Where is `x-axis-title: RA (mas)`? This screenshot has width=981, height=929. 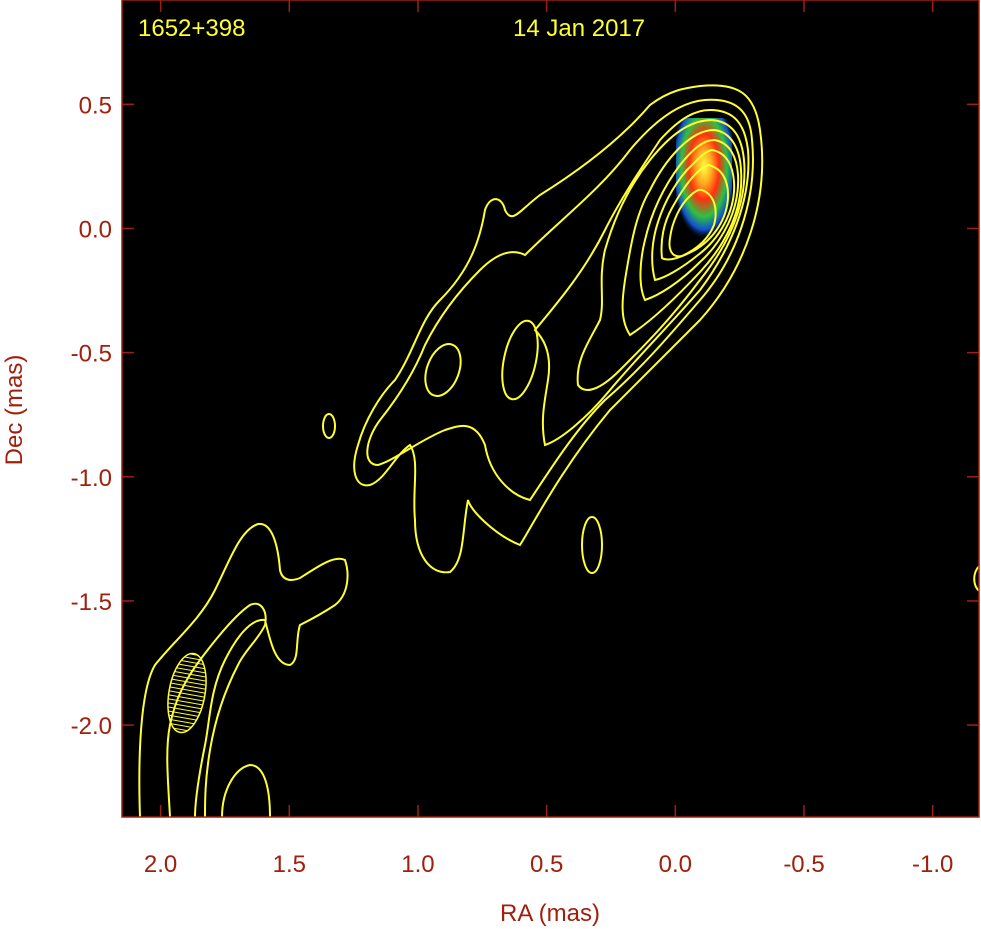
x-axis-title: RA (mas) is located at coordinates (550, 913).